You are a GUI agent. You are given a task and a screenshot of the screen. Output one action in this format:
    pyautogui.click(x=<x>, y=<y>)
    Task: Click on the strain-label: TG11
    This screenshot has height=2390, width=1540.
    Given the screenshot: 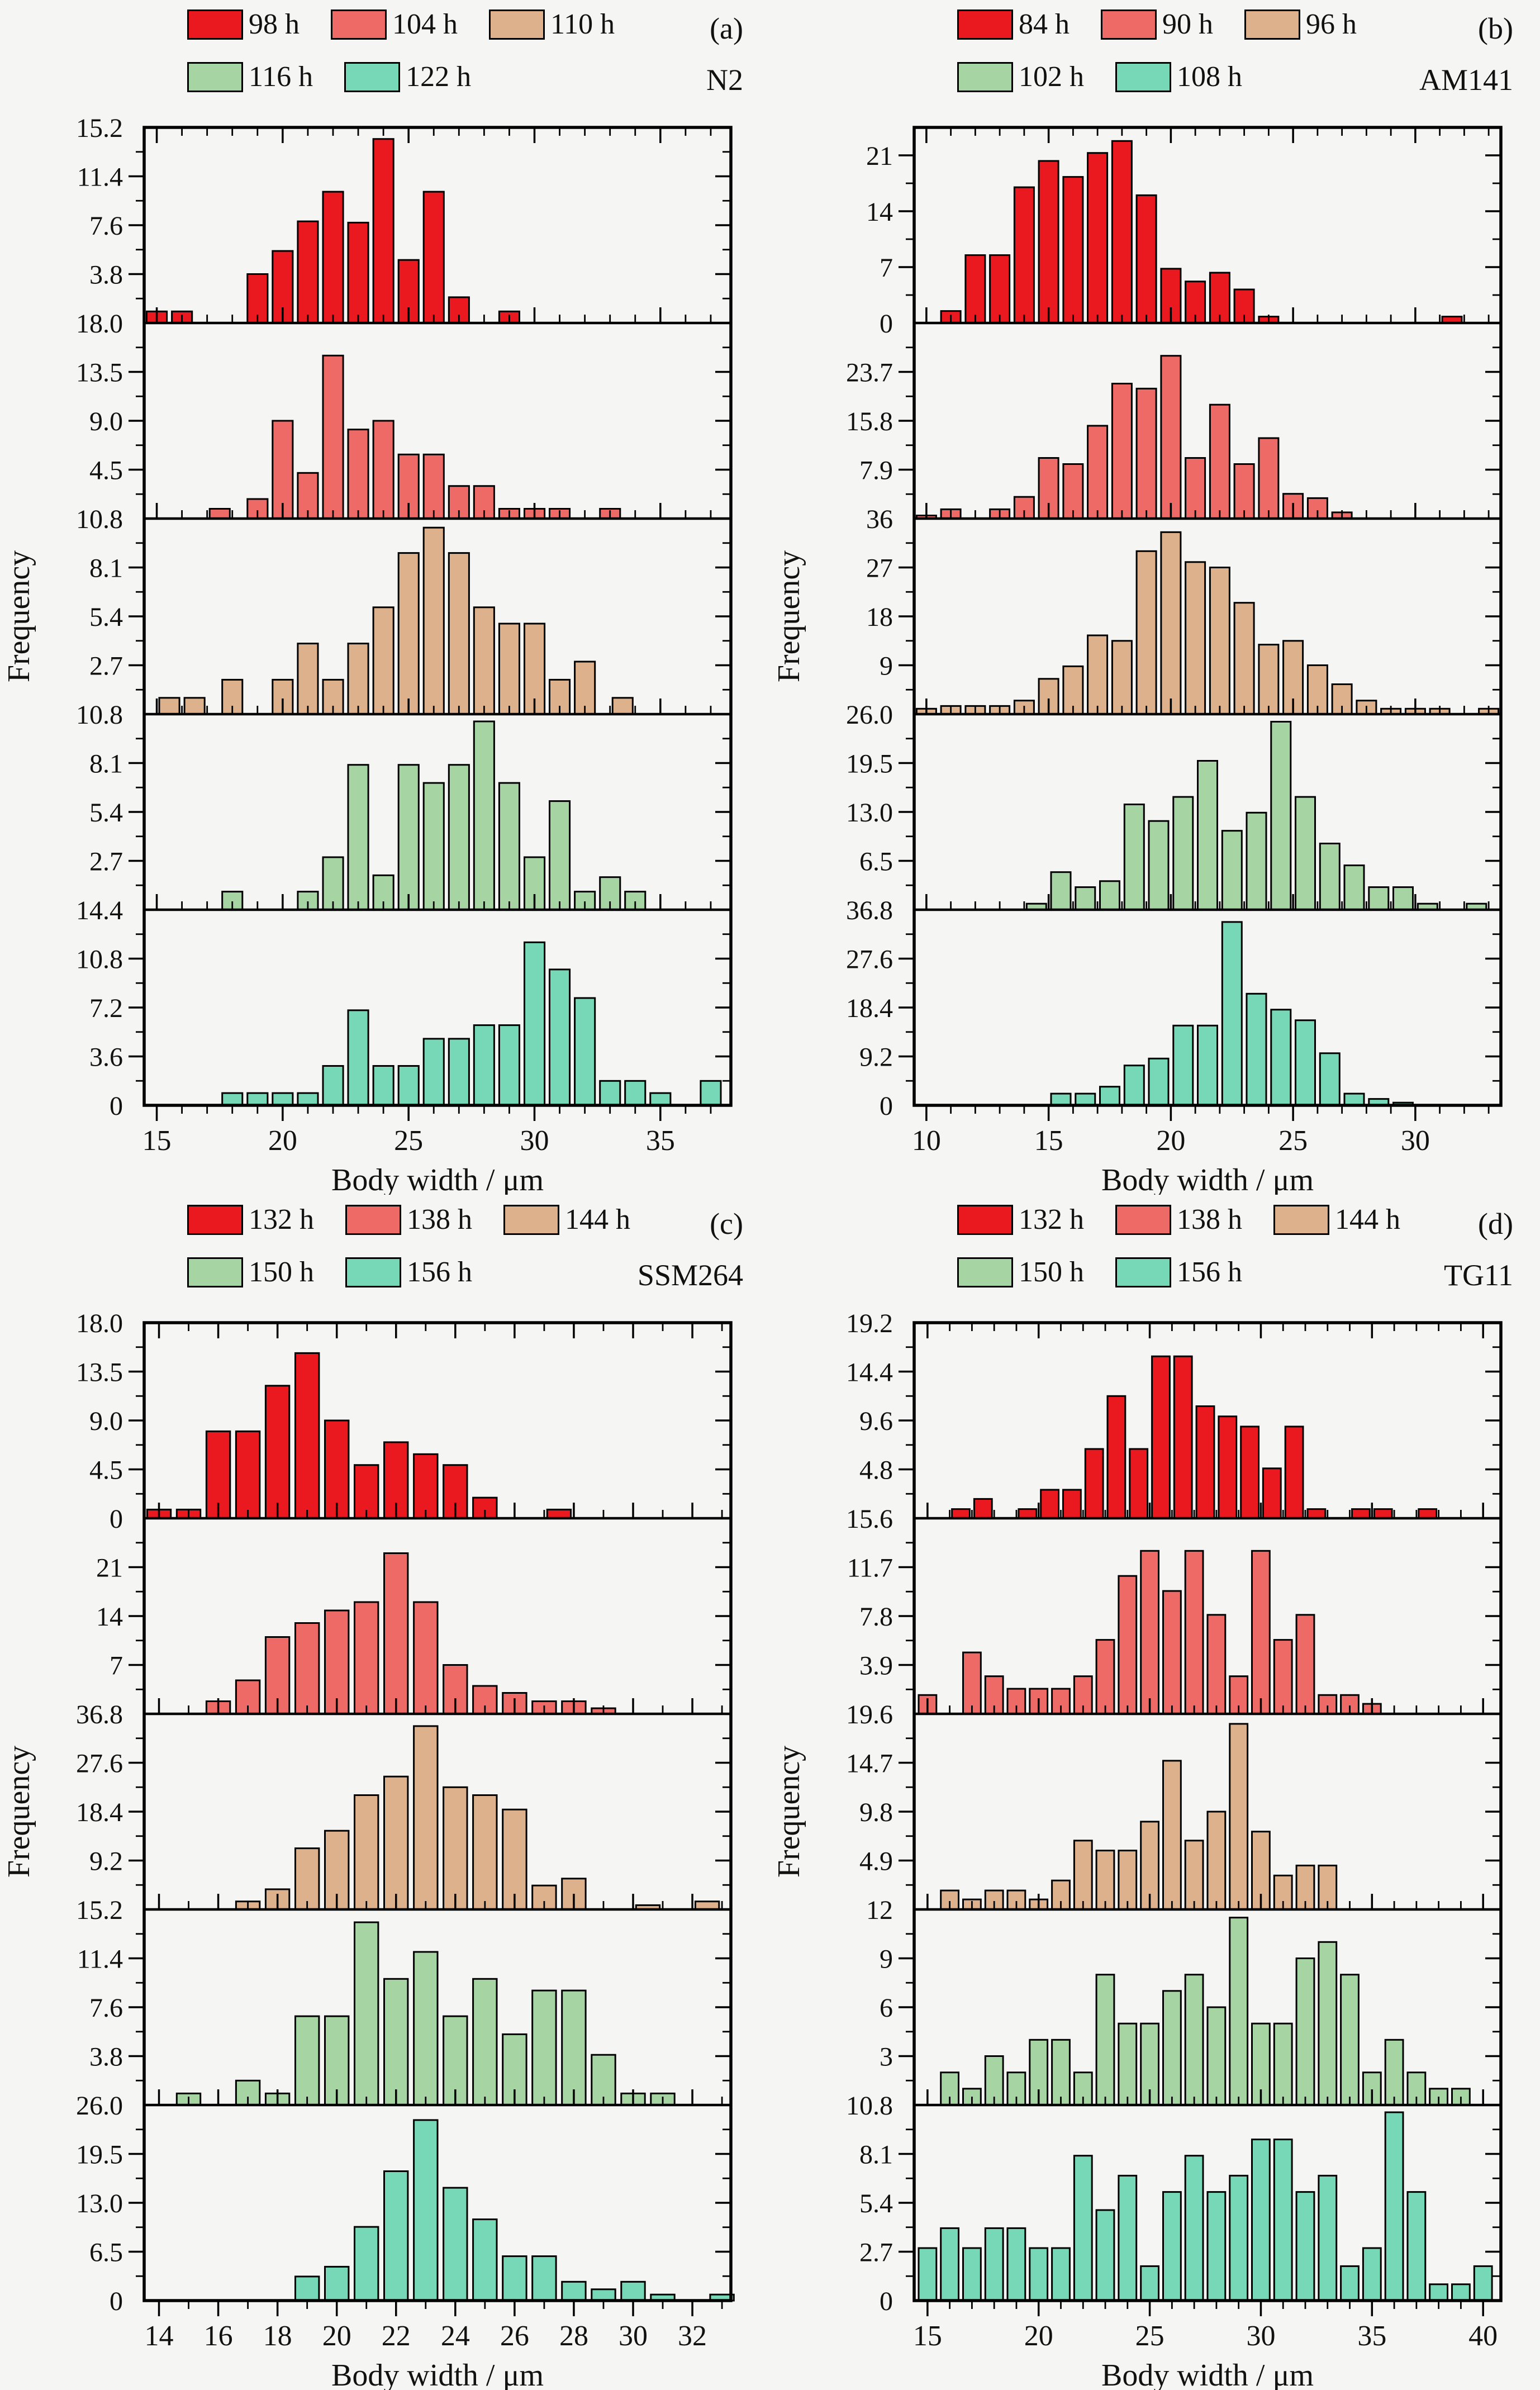 What is the action you would take?
    pyautogui.click(x=1479, y=1275)
    